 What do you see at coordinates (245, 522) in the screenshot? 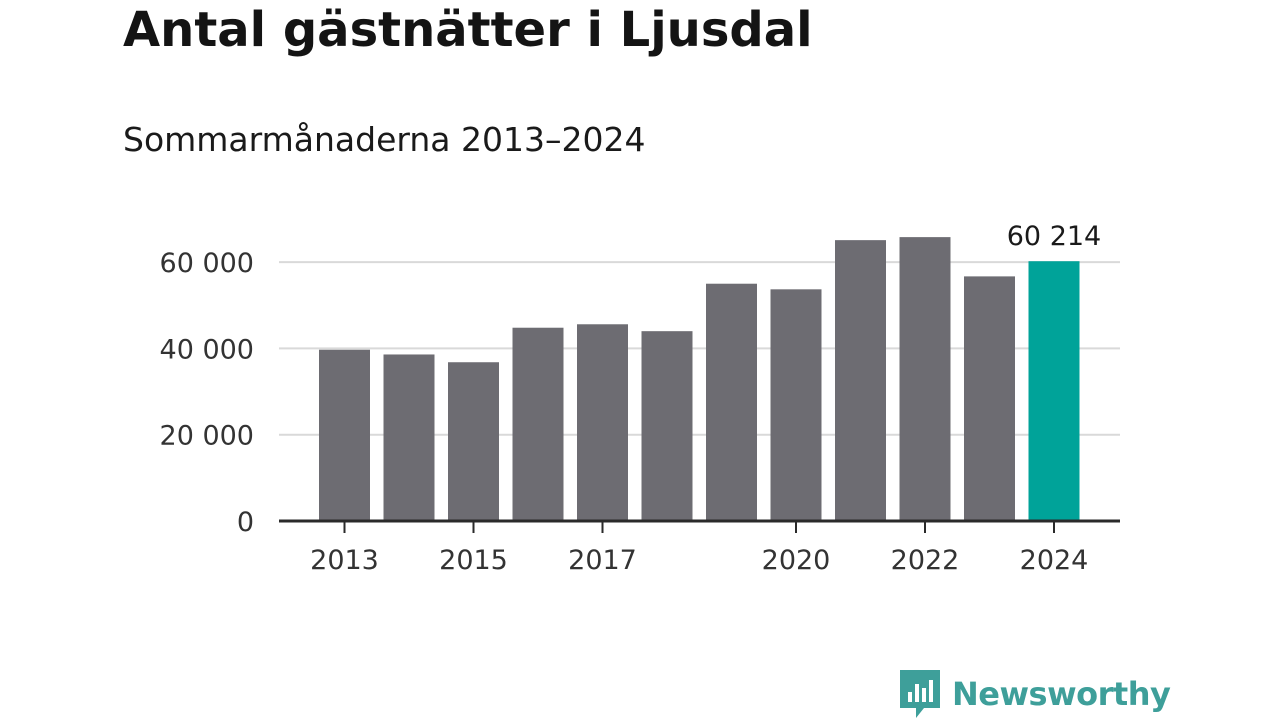
I see `y-tick-label: 0` at bounding box center [245, 522].